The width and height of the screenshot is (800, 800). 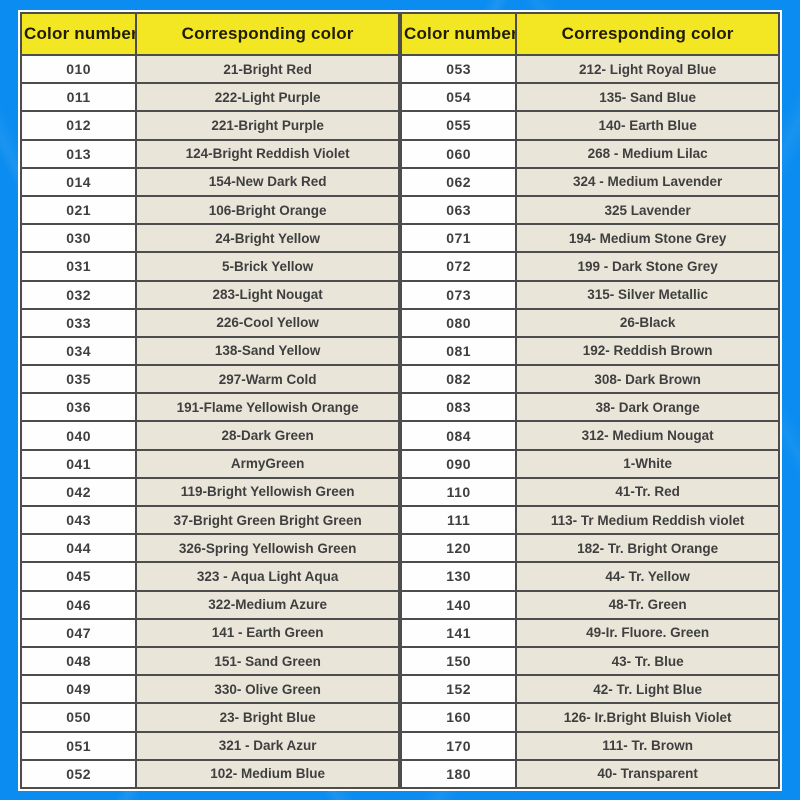 I want to click on table-row: 047 141 - Earth Green, so click(x=209, y=632).